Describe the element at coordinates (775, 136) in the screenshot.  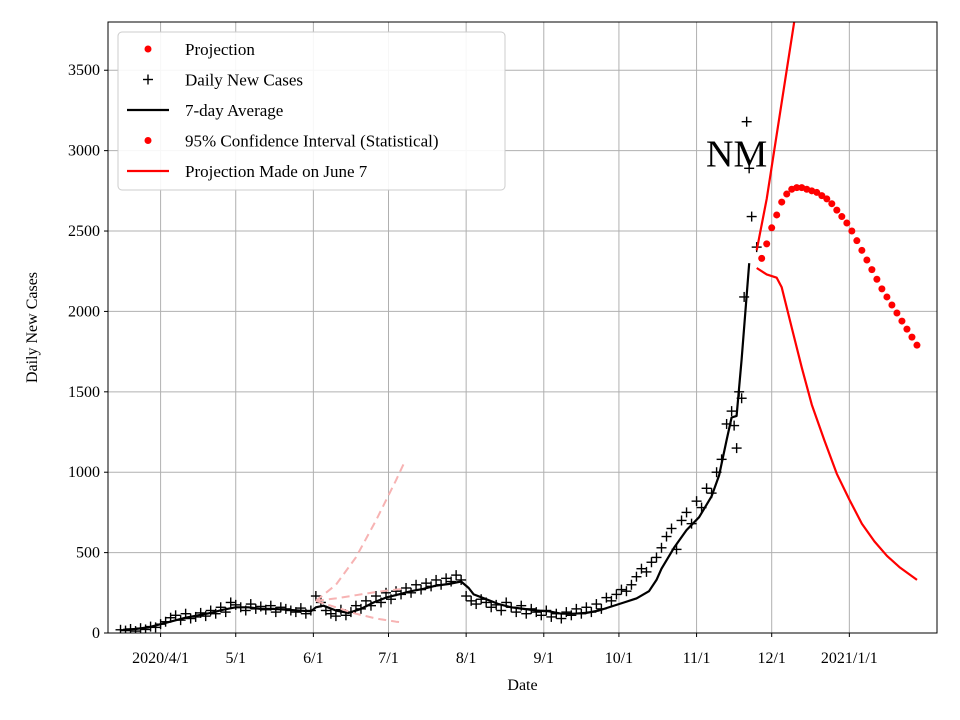
I see `series-4-line` at that location.